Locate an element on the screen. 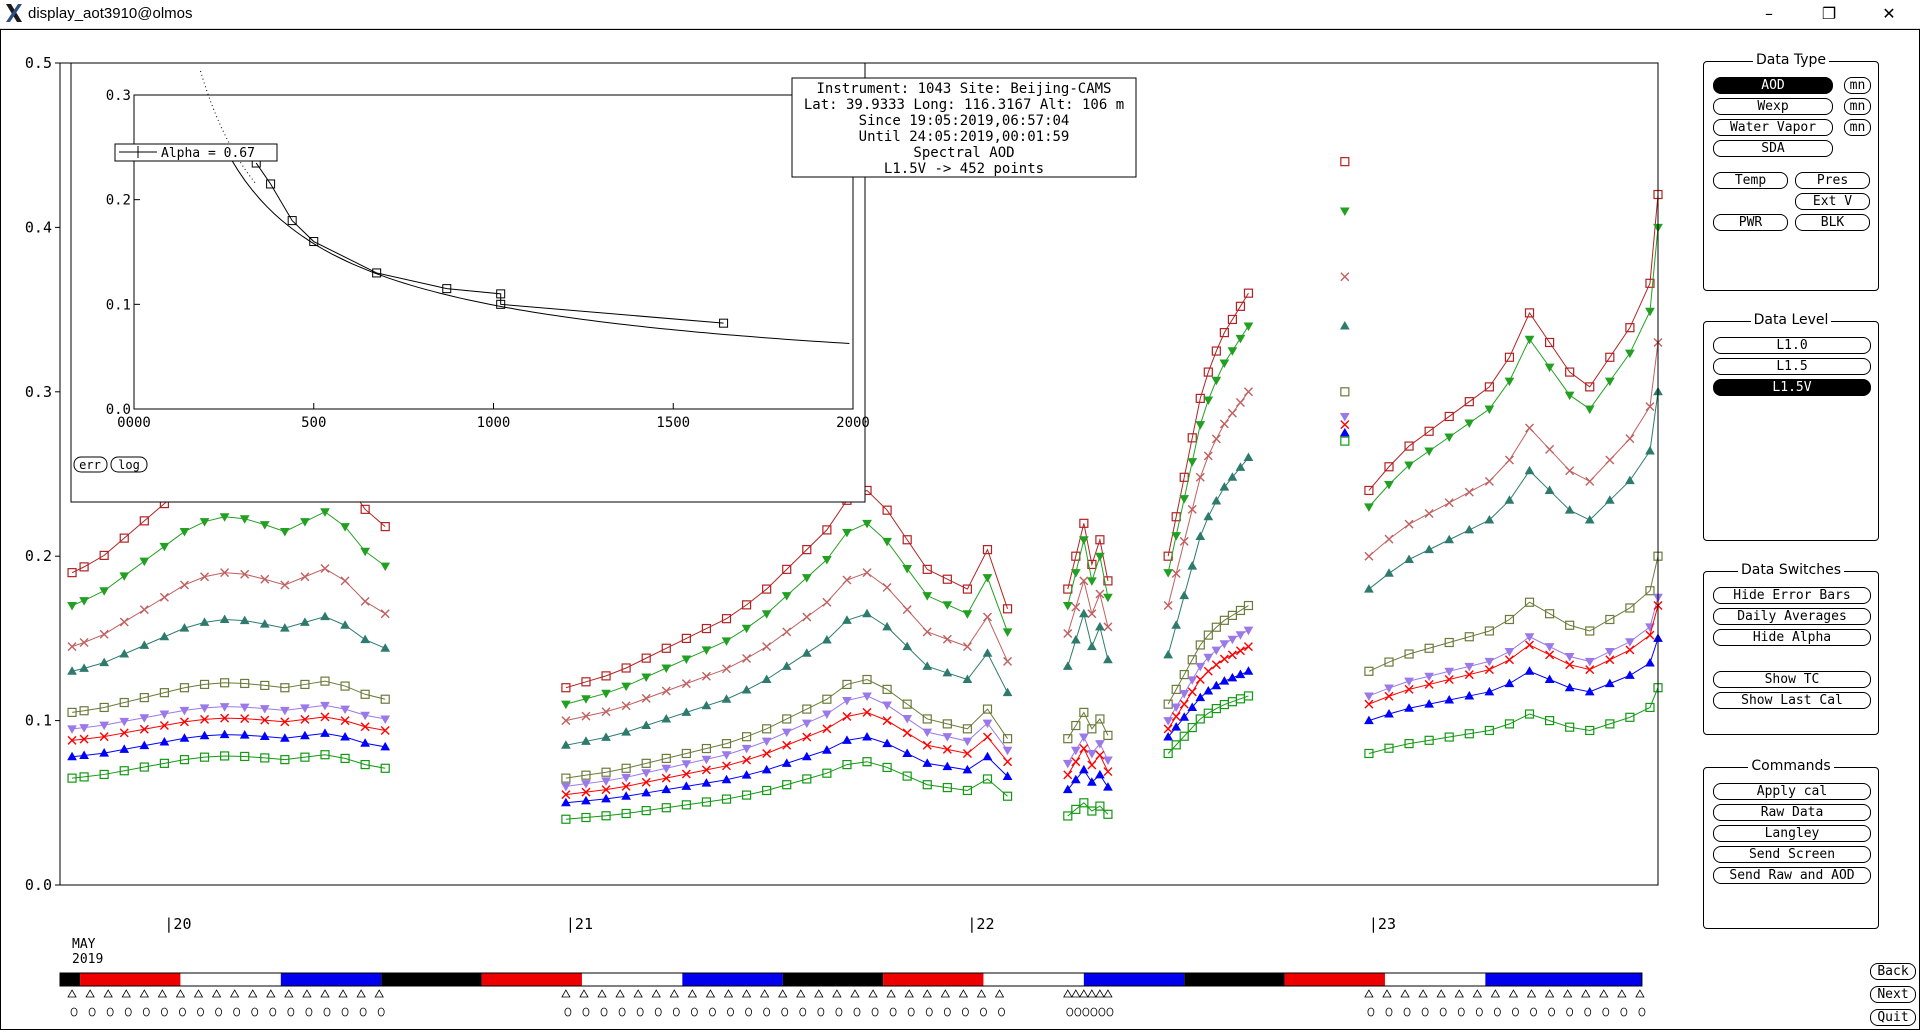 This screenshot has width=1920, height=1030. wexp-mn-button: mn is located at coordinates (1857, 106).